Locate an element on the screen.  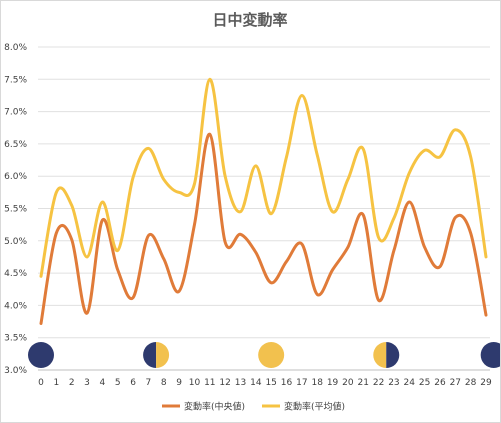
legend-label: 変動率(中央値) is located at coordinates (214, 407).